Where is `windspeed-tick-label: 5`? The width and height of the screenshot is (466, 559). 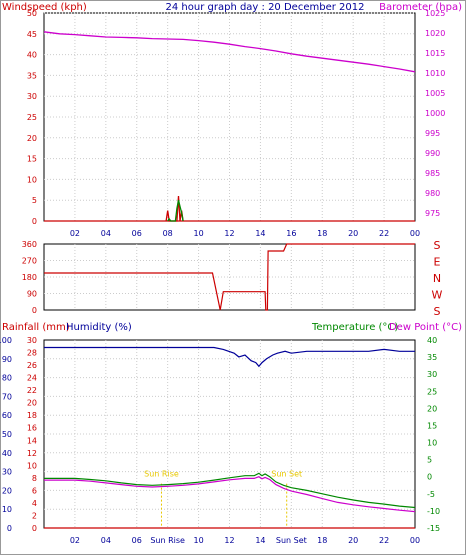
windspeed-tick-label: 5 is located at coordinates (34, 200).